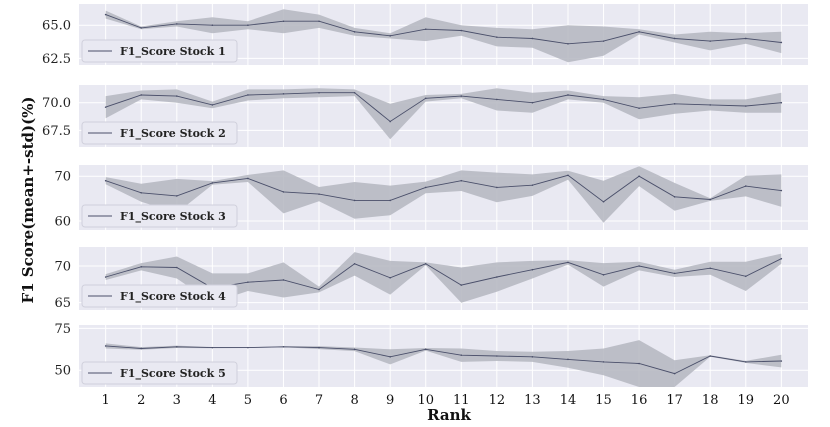 This screenshot has width=830, height=427. I want to click on x-tick-label: 3, so click(177, 400).